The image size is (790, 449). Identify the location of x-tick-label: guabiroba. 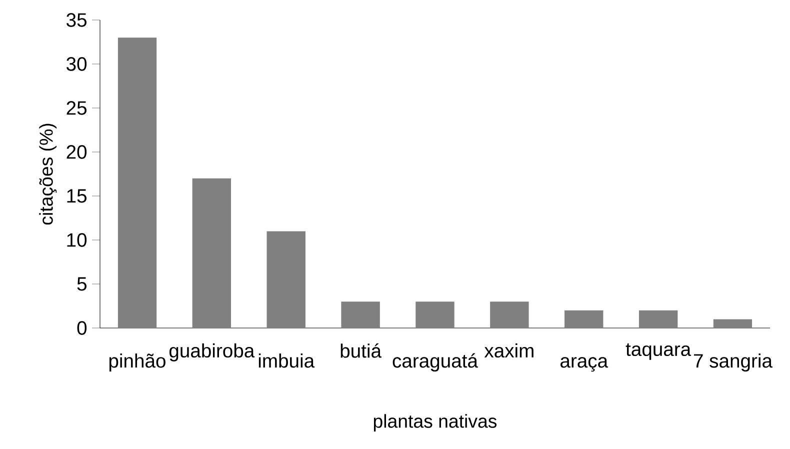
(212, 352).